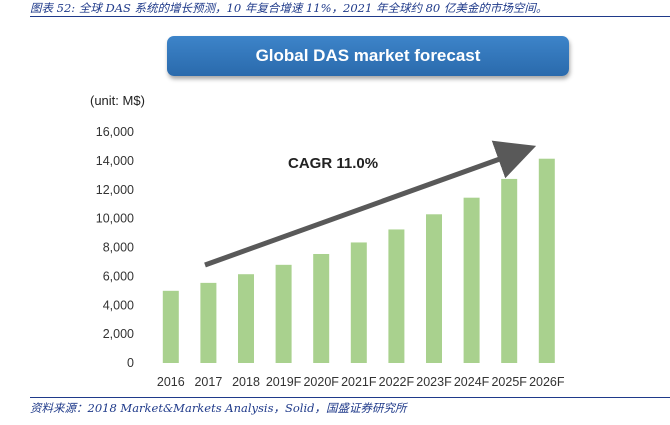  What do you see at coordinates (118, 305) in the screenshot?
I see `y-tick-label: 4,000` at bounding box center [118, 305].